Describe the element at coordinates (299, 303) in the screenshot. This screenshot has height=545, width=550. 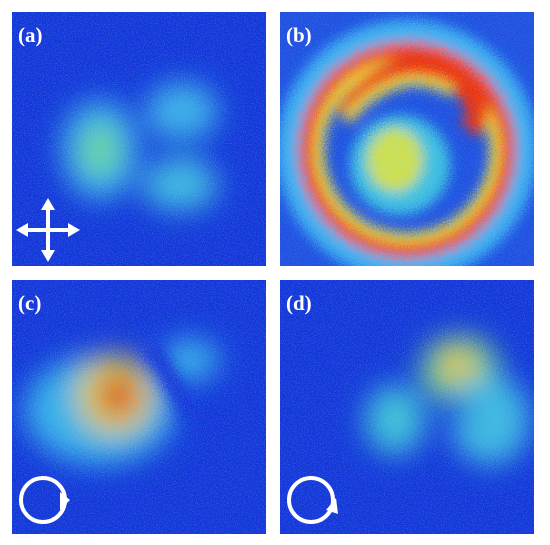
I see `panel-label: (d)` at that location.